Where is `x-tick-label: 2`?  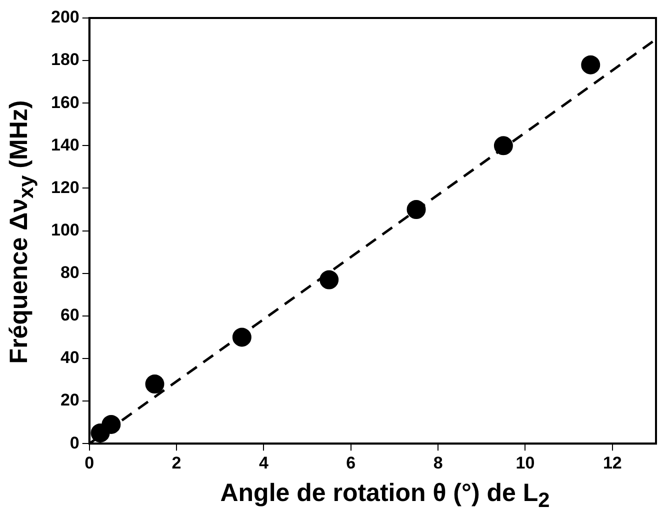
x-tick-label: 2 is located at coordinates (177, 462).